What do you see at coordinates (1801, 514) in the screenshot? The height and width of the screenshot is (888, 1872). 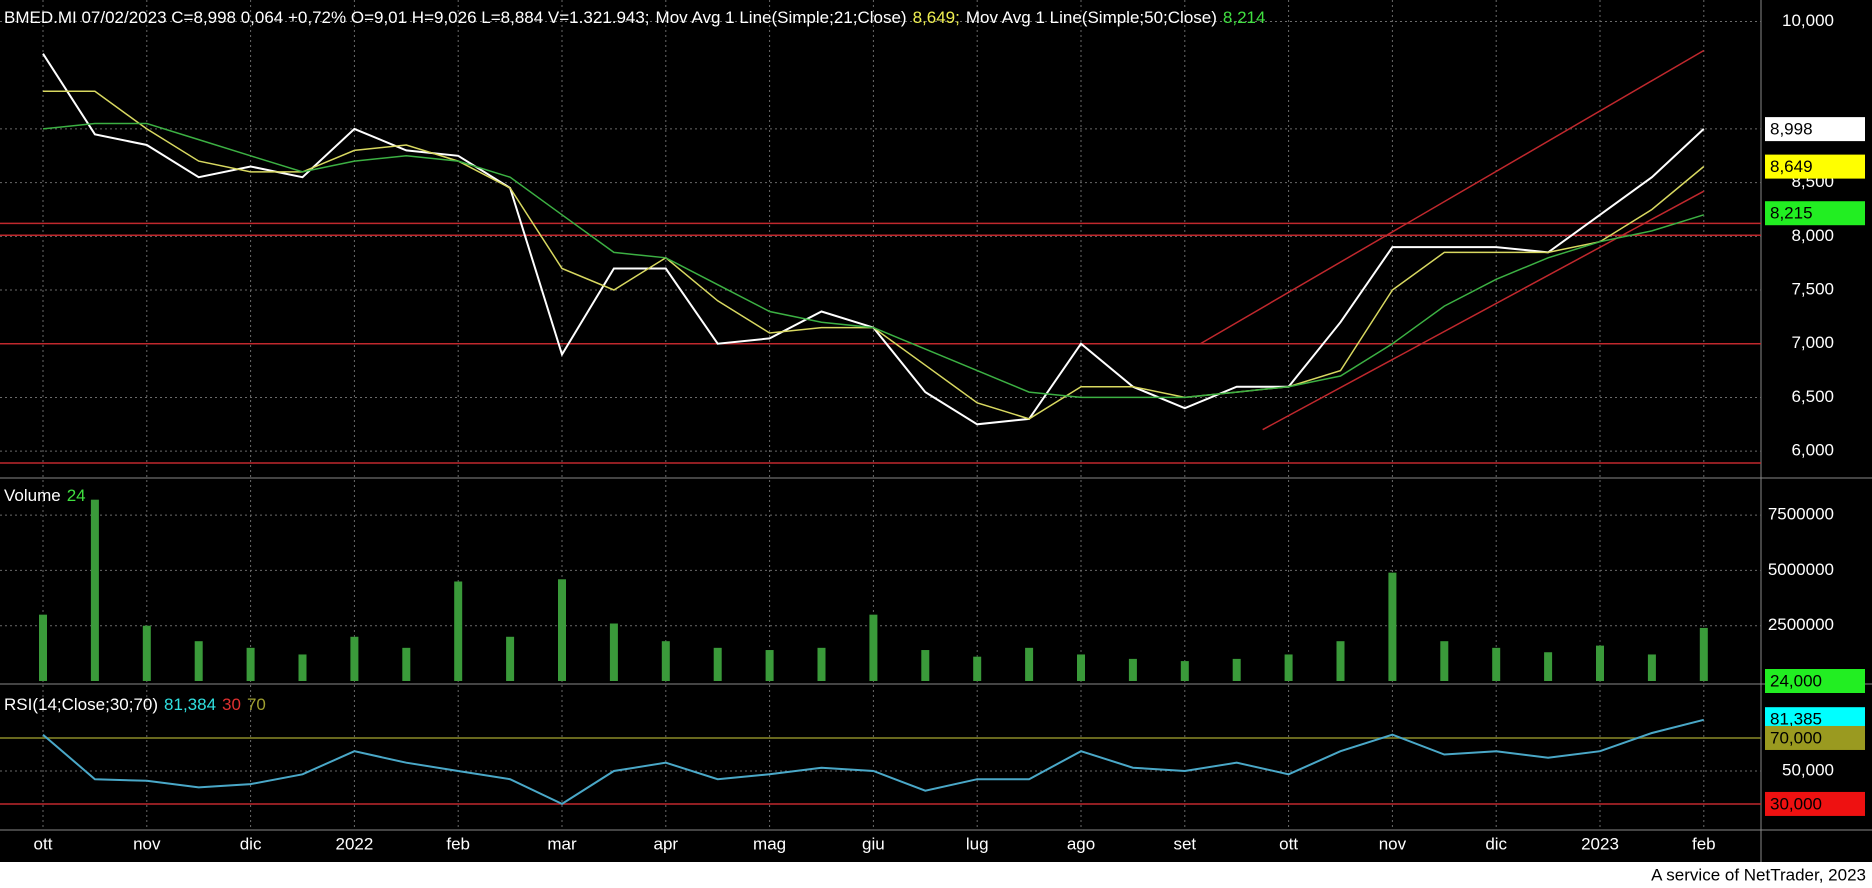 I see `y-tick-label: 7500000` at bounding box center [1801, 514].